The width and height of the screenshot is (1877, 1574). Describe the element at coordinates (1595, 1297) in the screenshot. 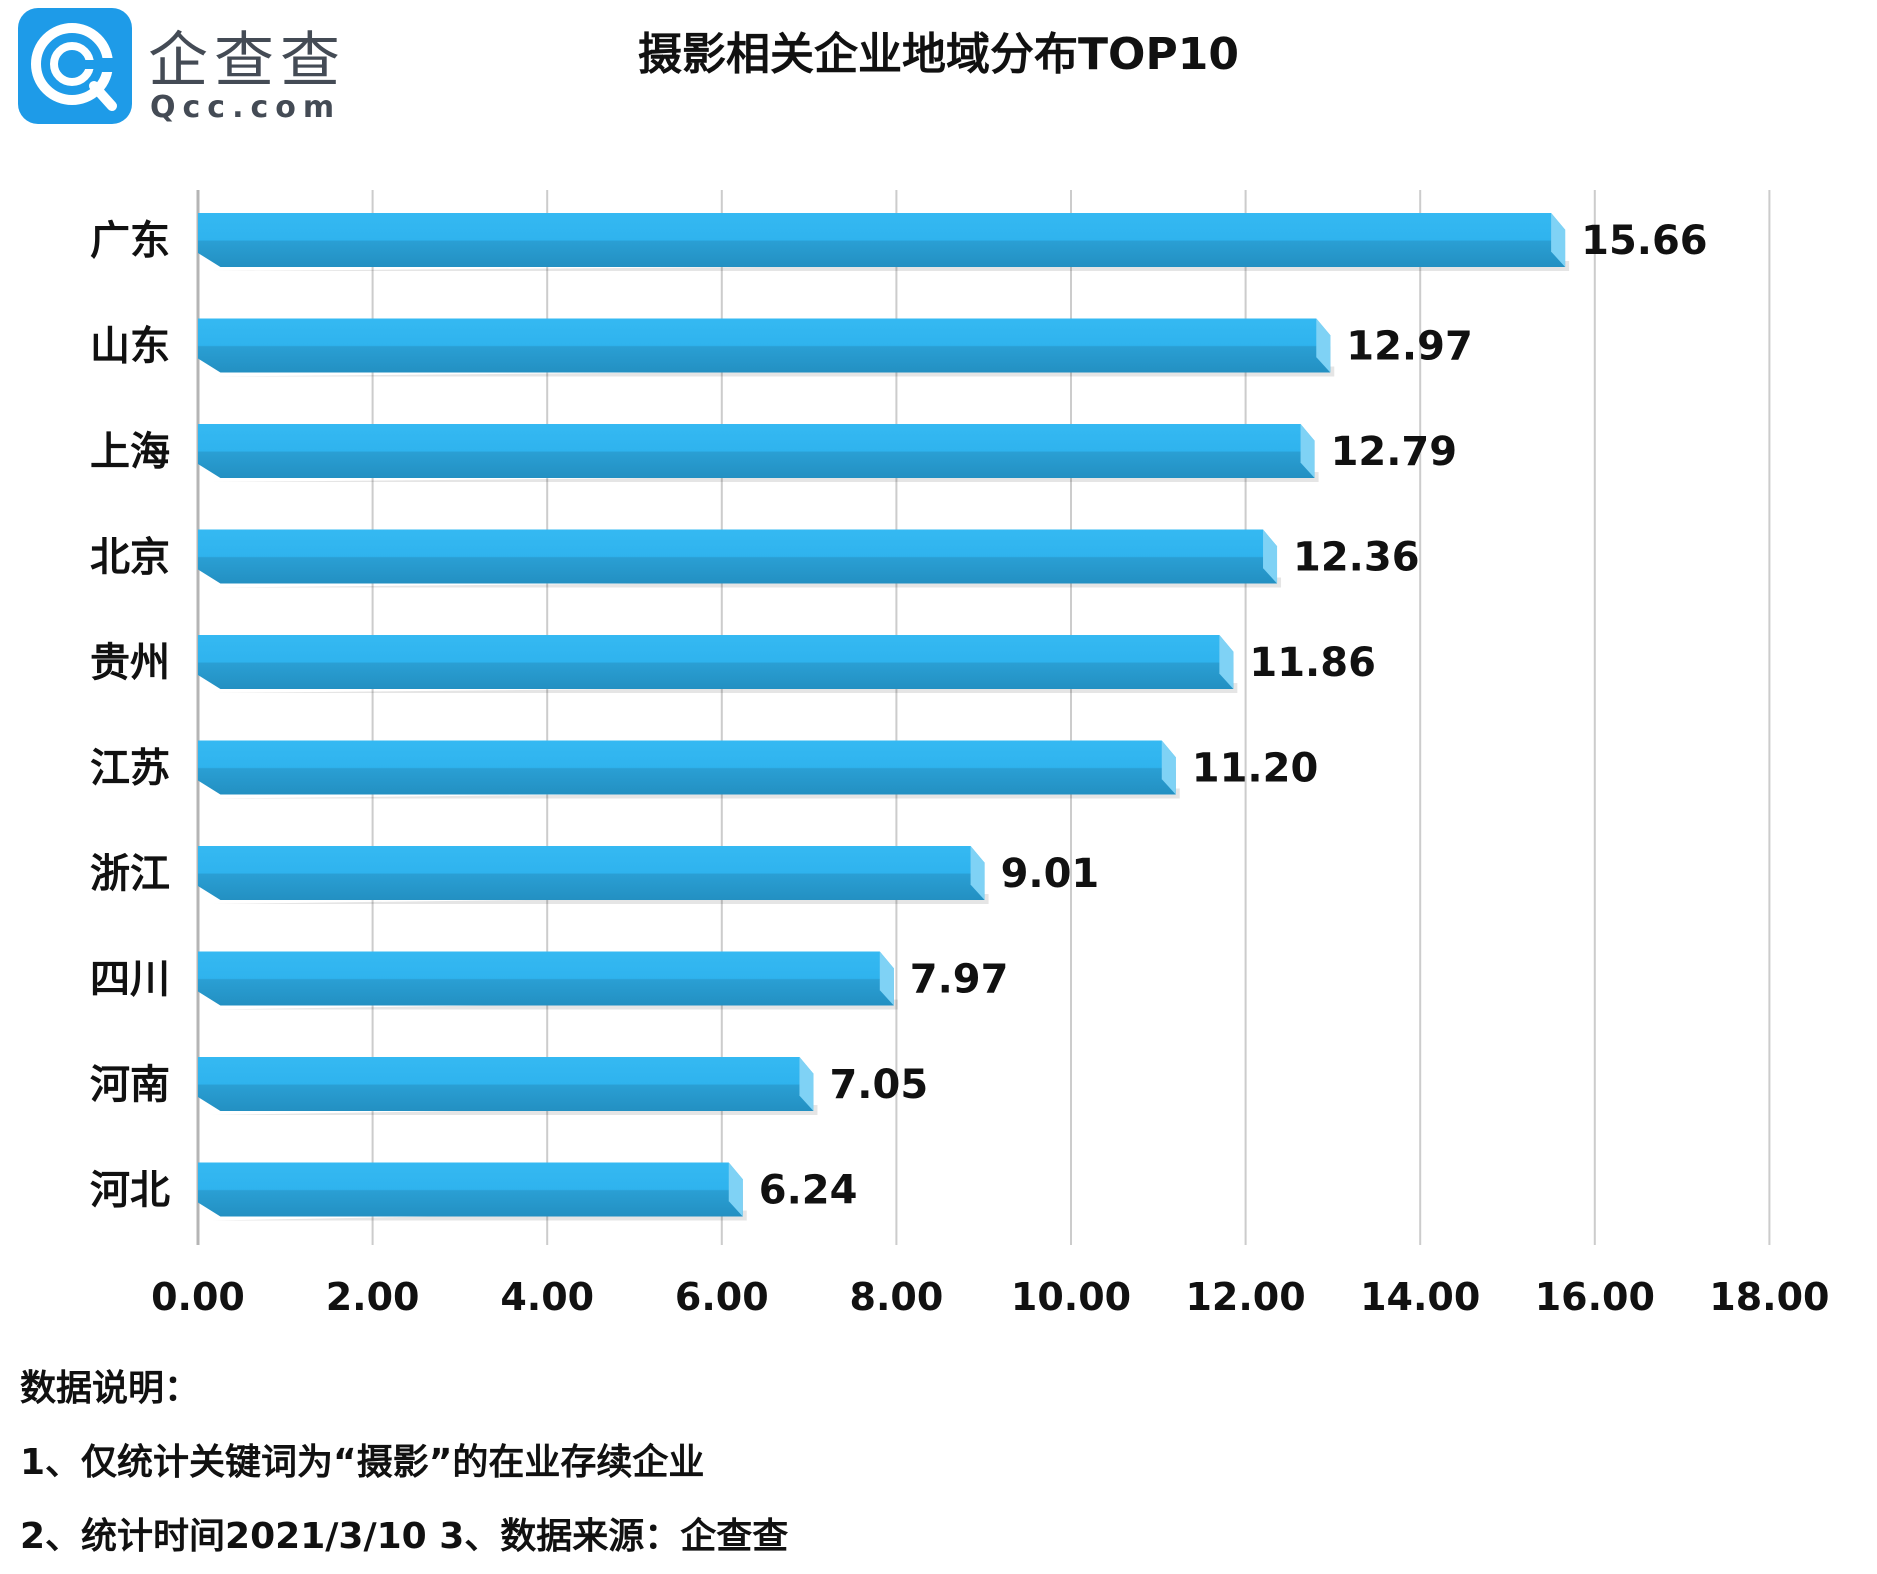

I see `x-tick-label: 16.00` at that location.